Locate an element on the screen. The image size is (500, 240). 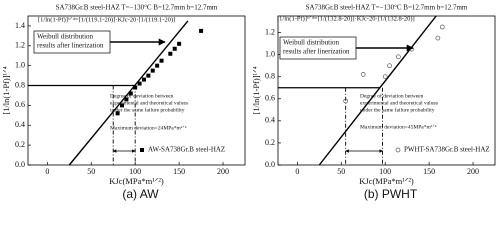
caption: (b) PWHT is located at coordinates (391, 194).